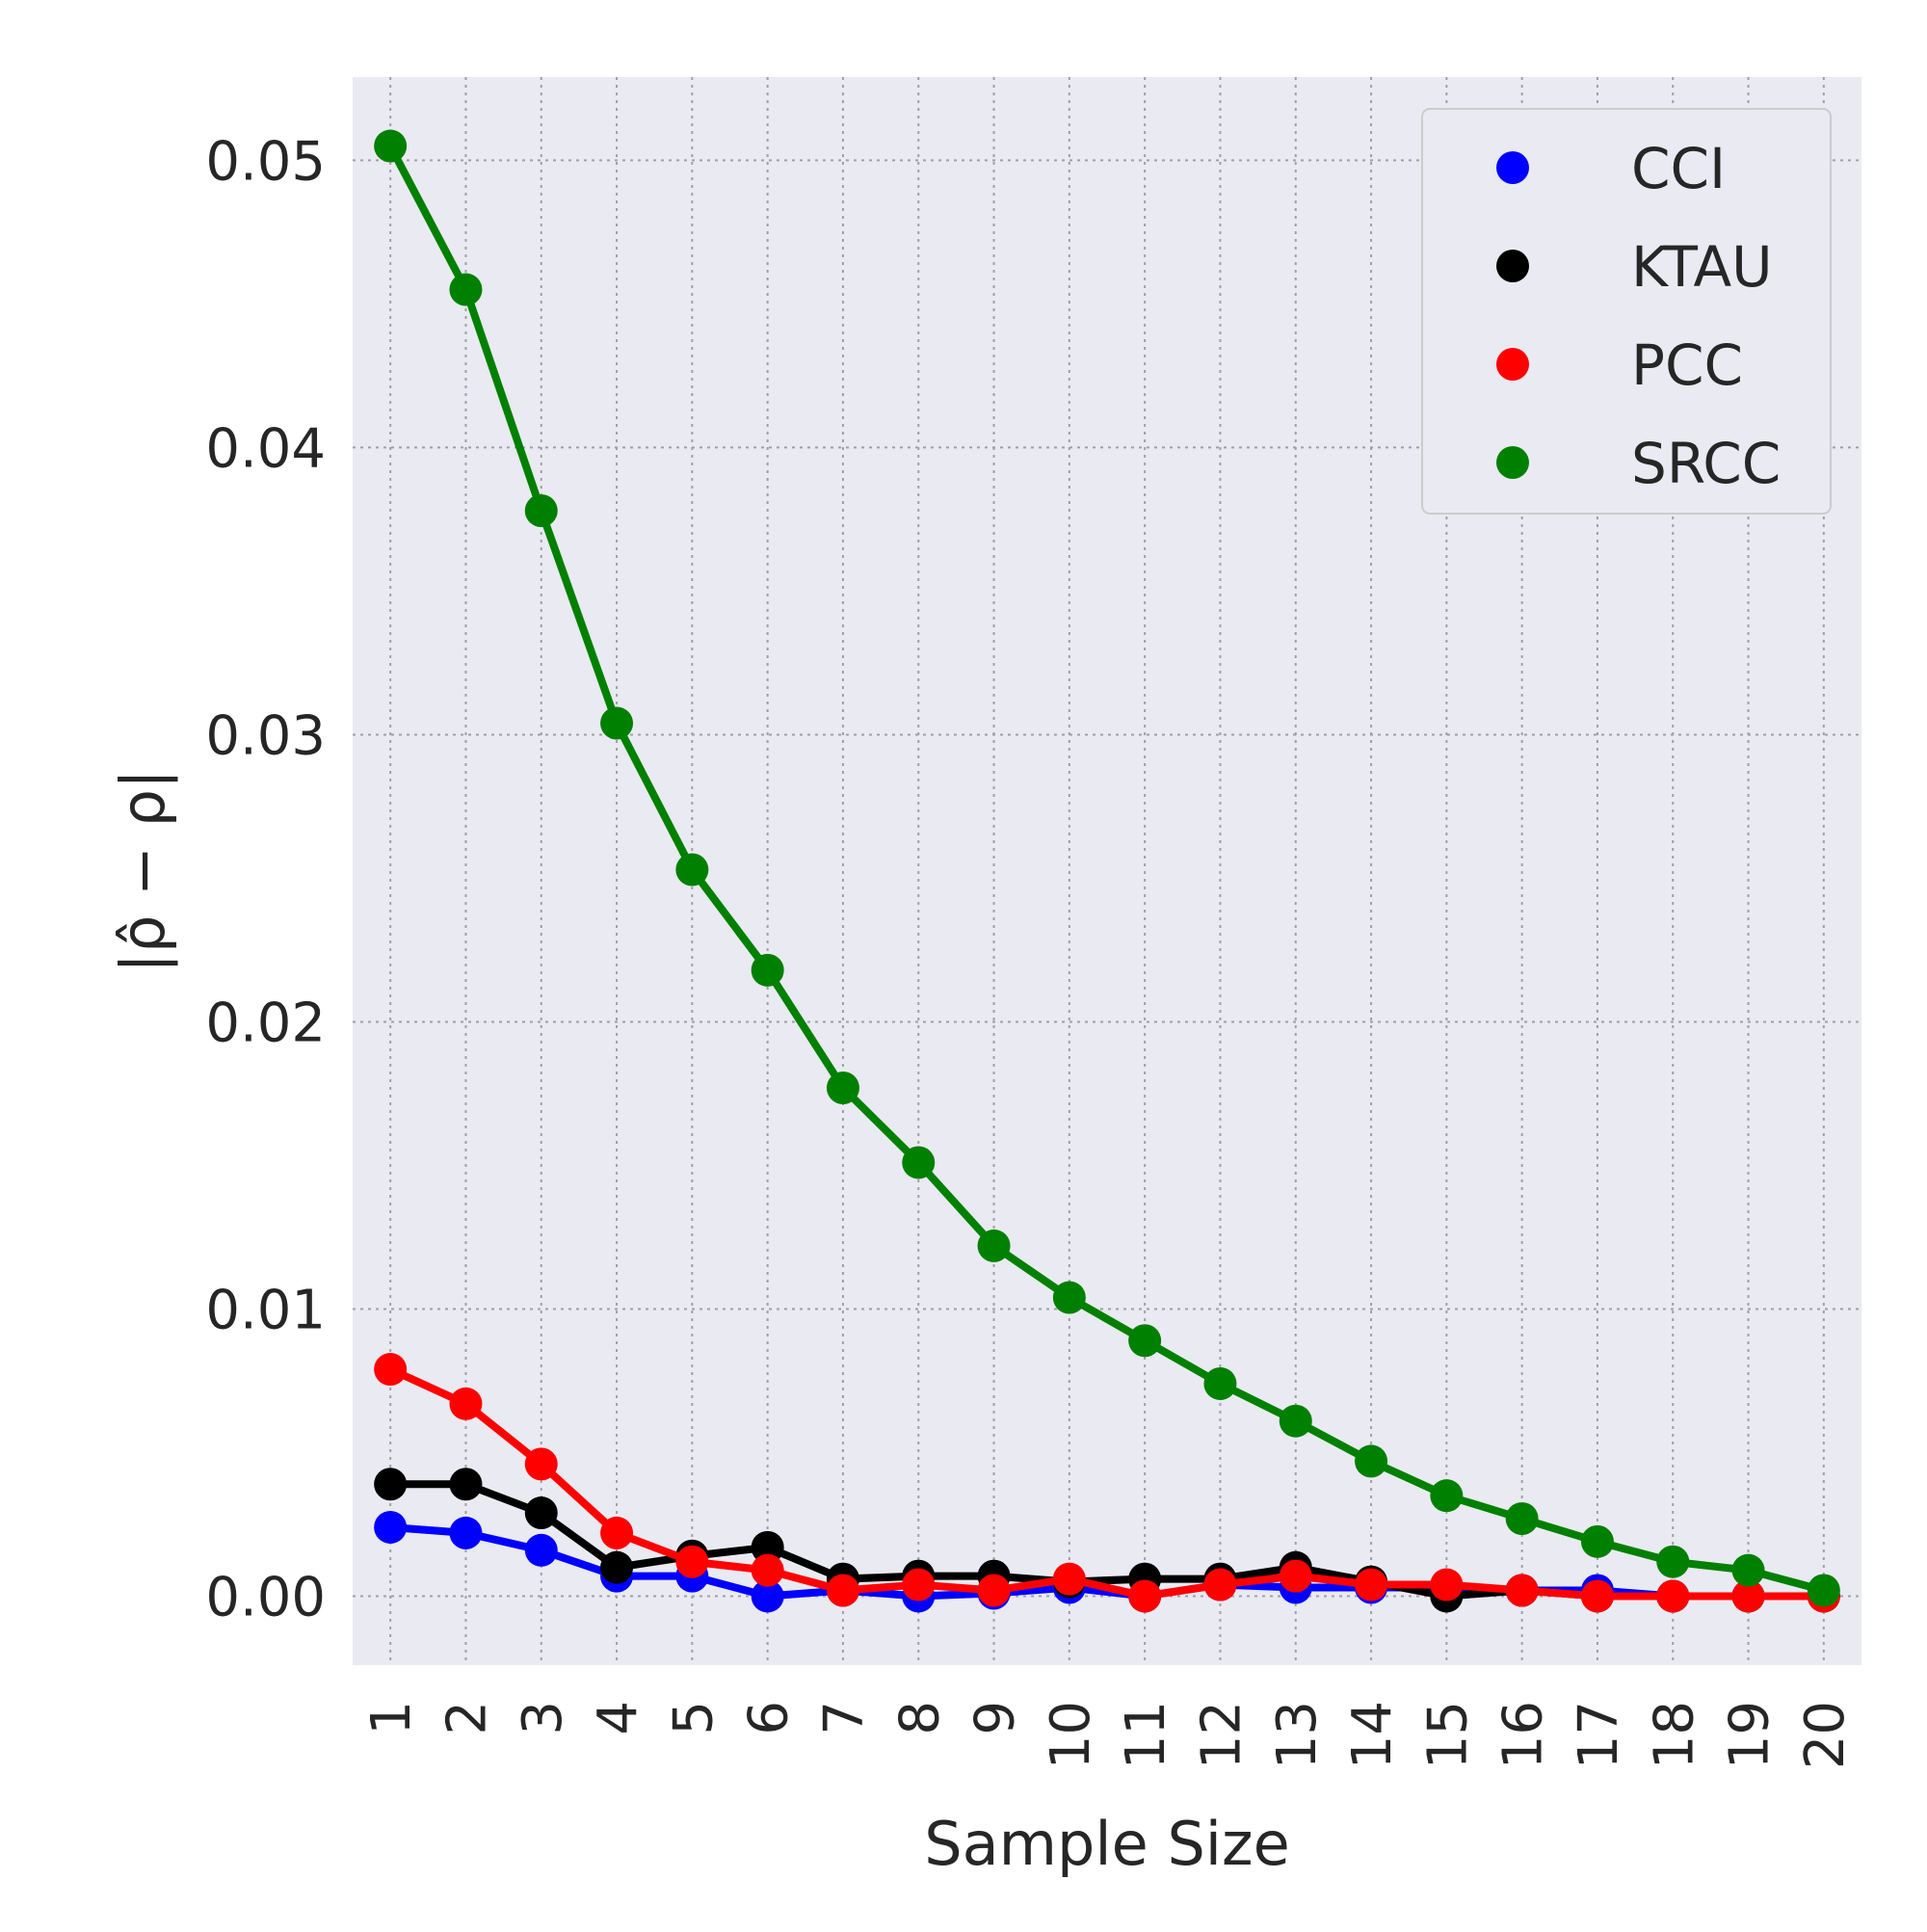 This screenshot has height=1932, width=1927. I want to click on x-tick-label: 6, so click(769, 1718).